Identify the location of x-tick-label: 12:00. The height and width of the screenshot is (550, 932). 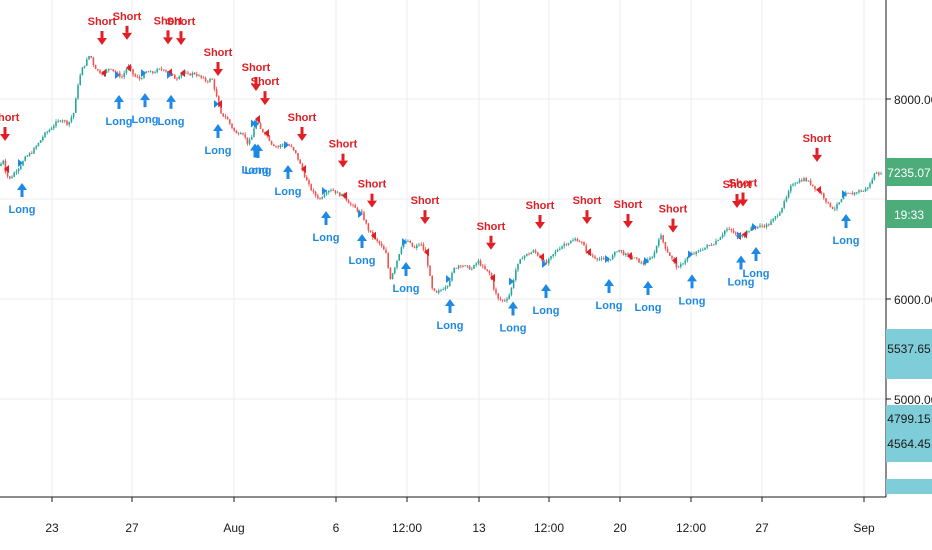
(407, 528).